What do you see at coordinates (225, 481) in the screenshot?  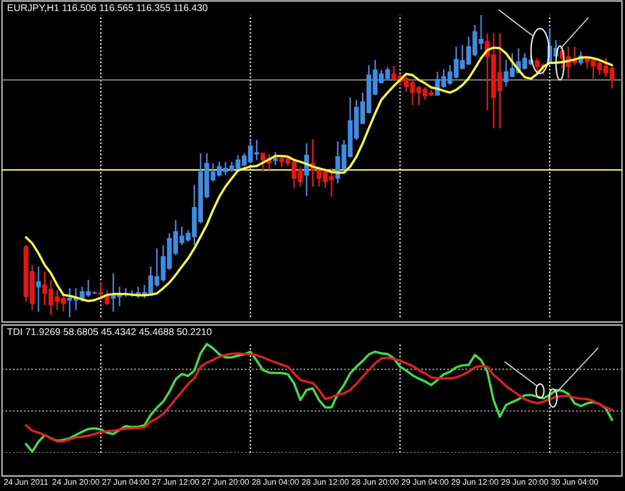 I see `x-tick-label: 27 Jun 20:00` at bounding box center [225, 481].